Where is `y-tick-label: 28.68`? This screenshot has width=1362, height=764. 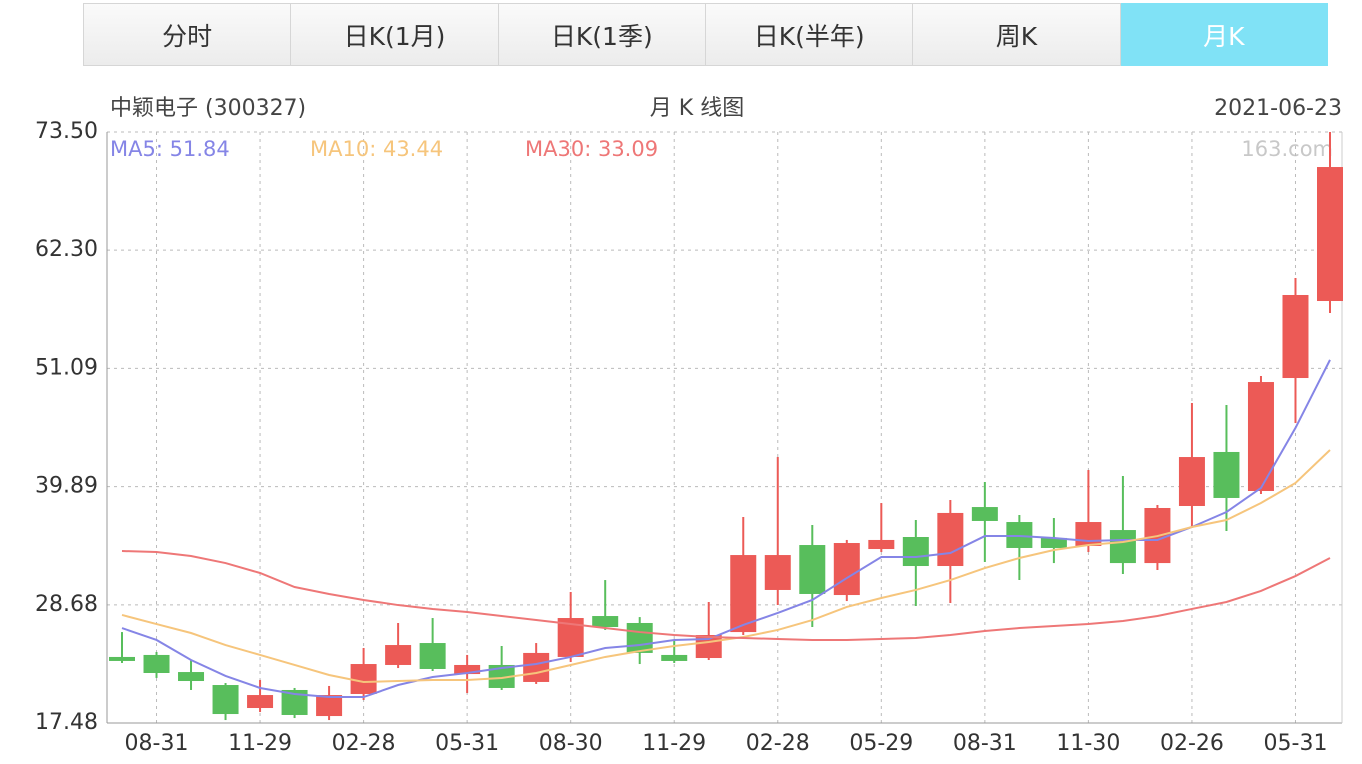
y-tick-label: 28.68 is located at coordinates (66, 604).